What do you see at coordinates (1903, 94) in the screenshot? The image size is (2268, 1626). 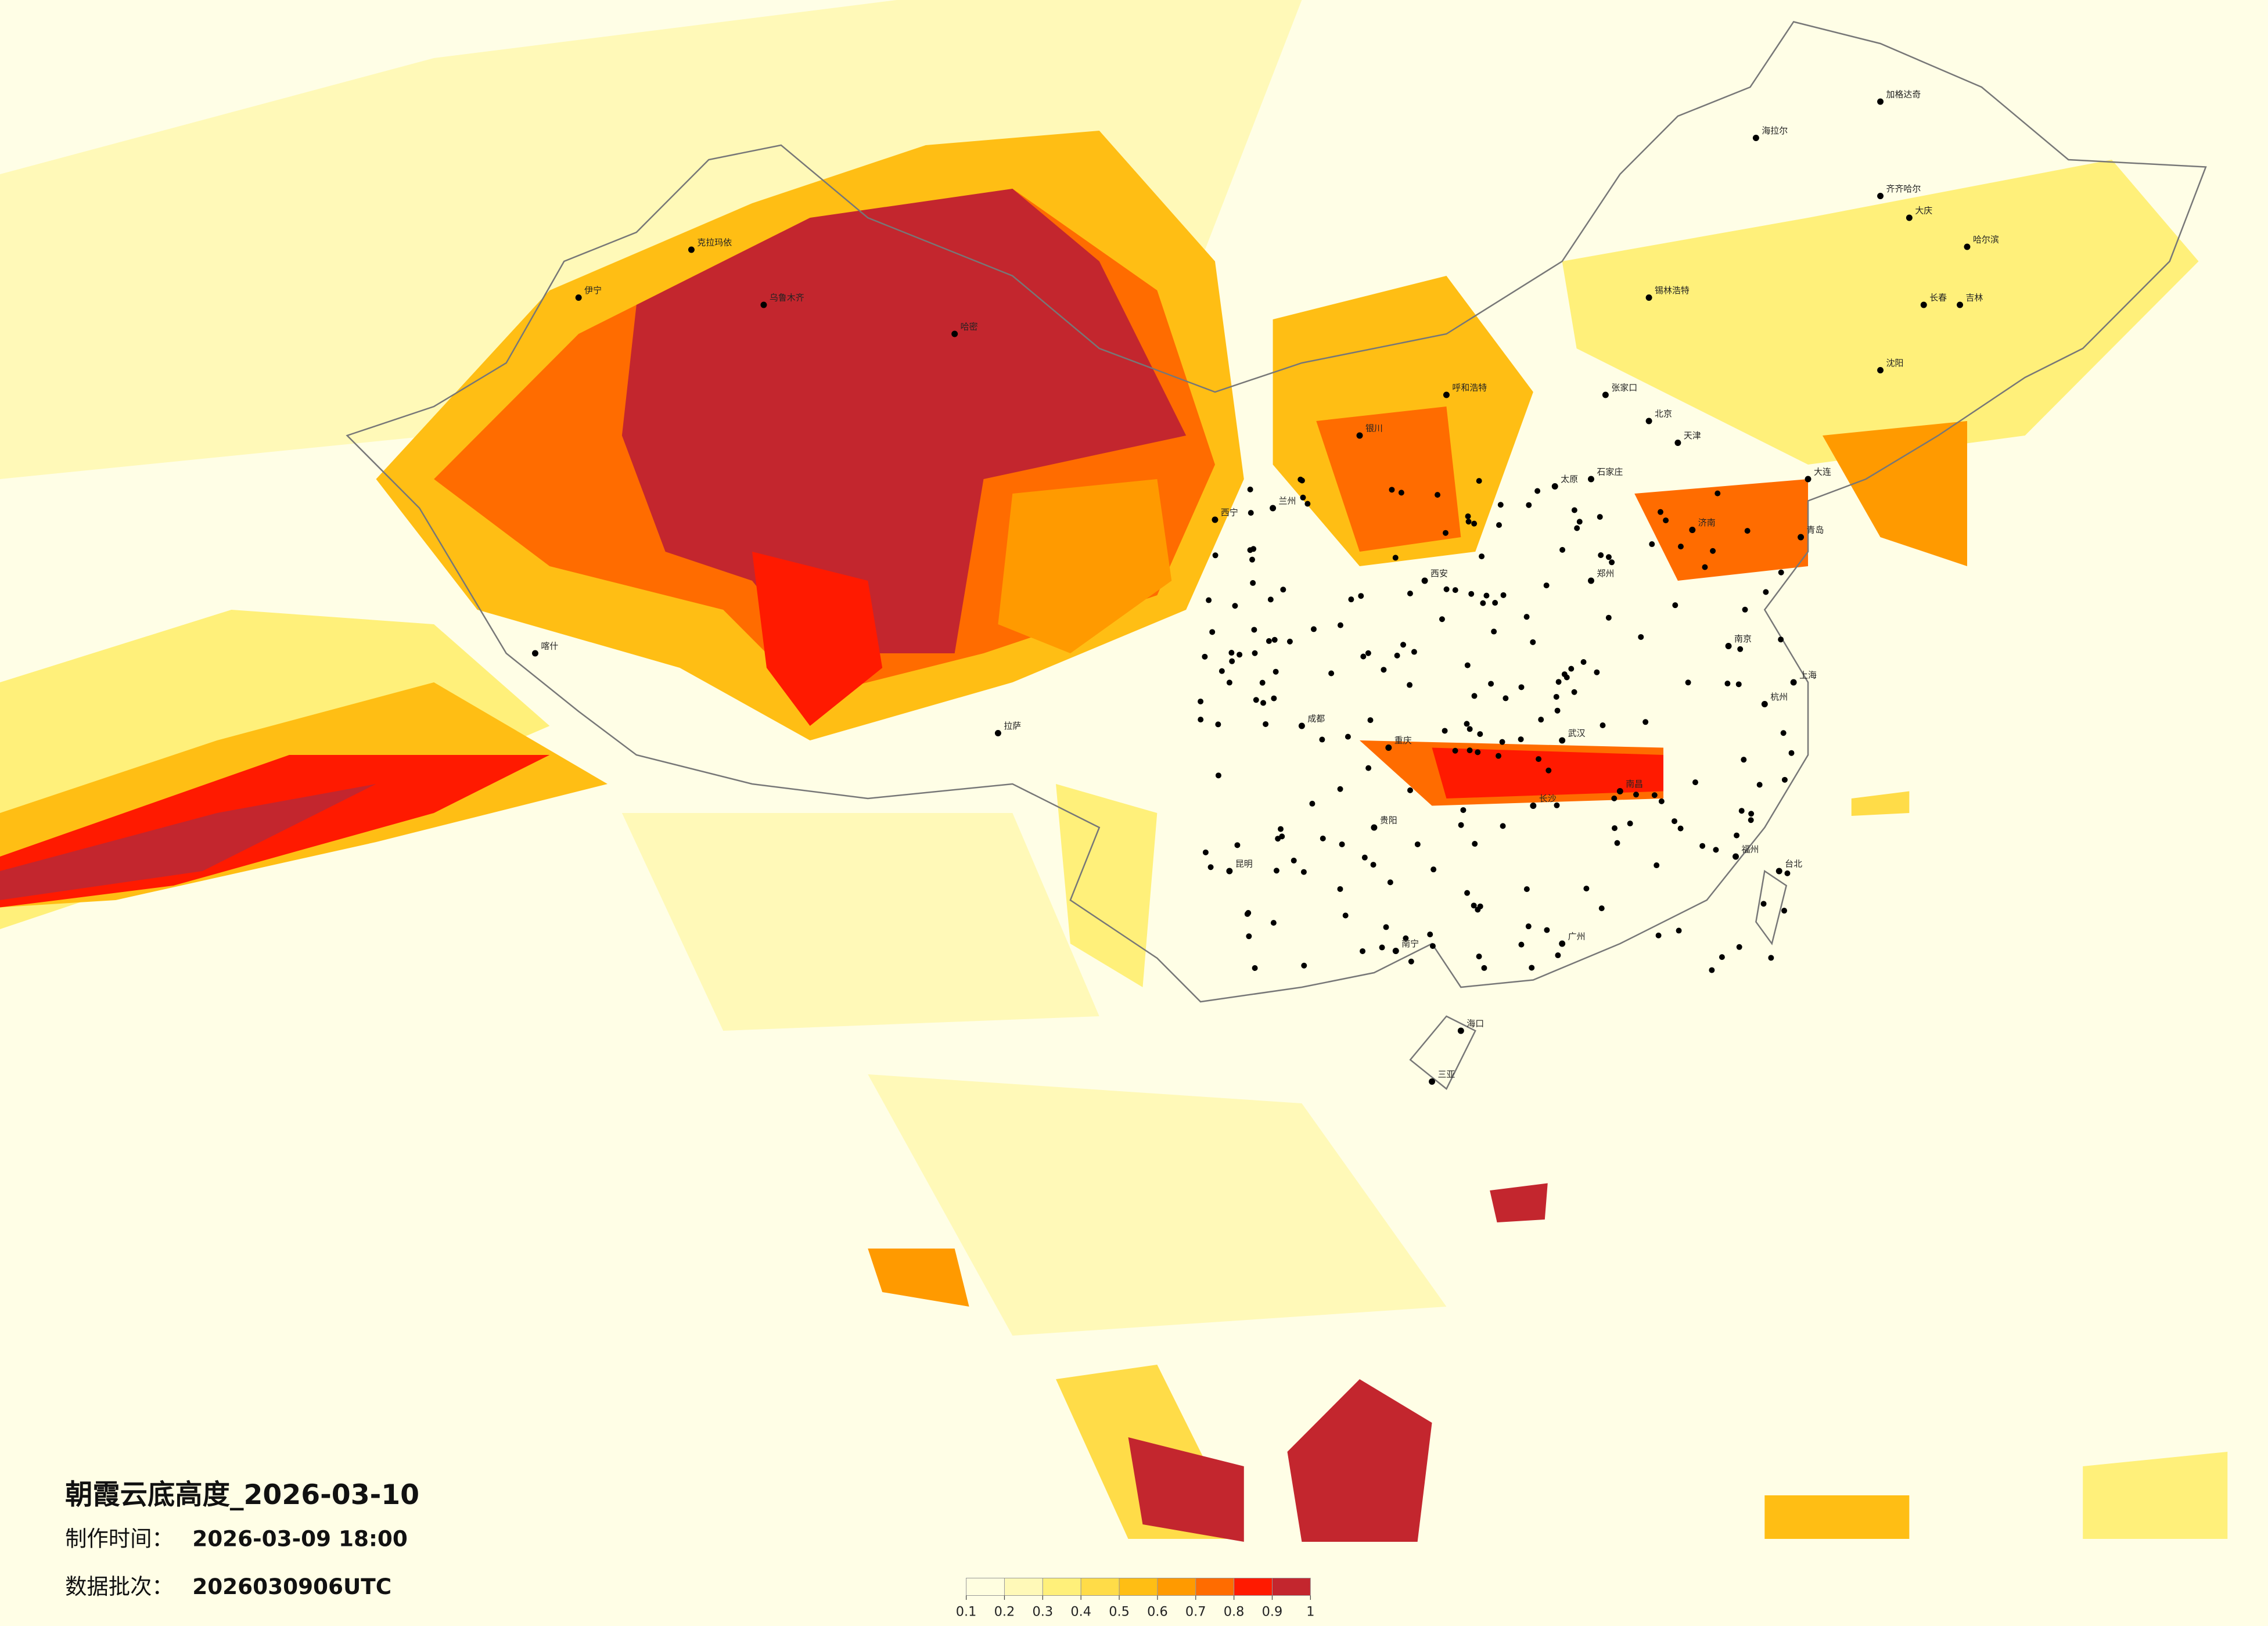 I see `city-label: 加格达奇` at bounding box center [1903, 94].